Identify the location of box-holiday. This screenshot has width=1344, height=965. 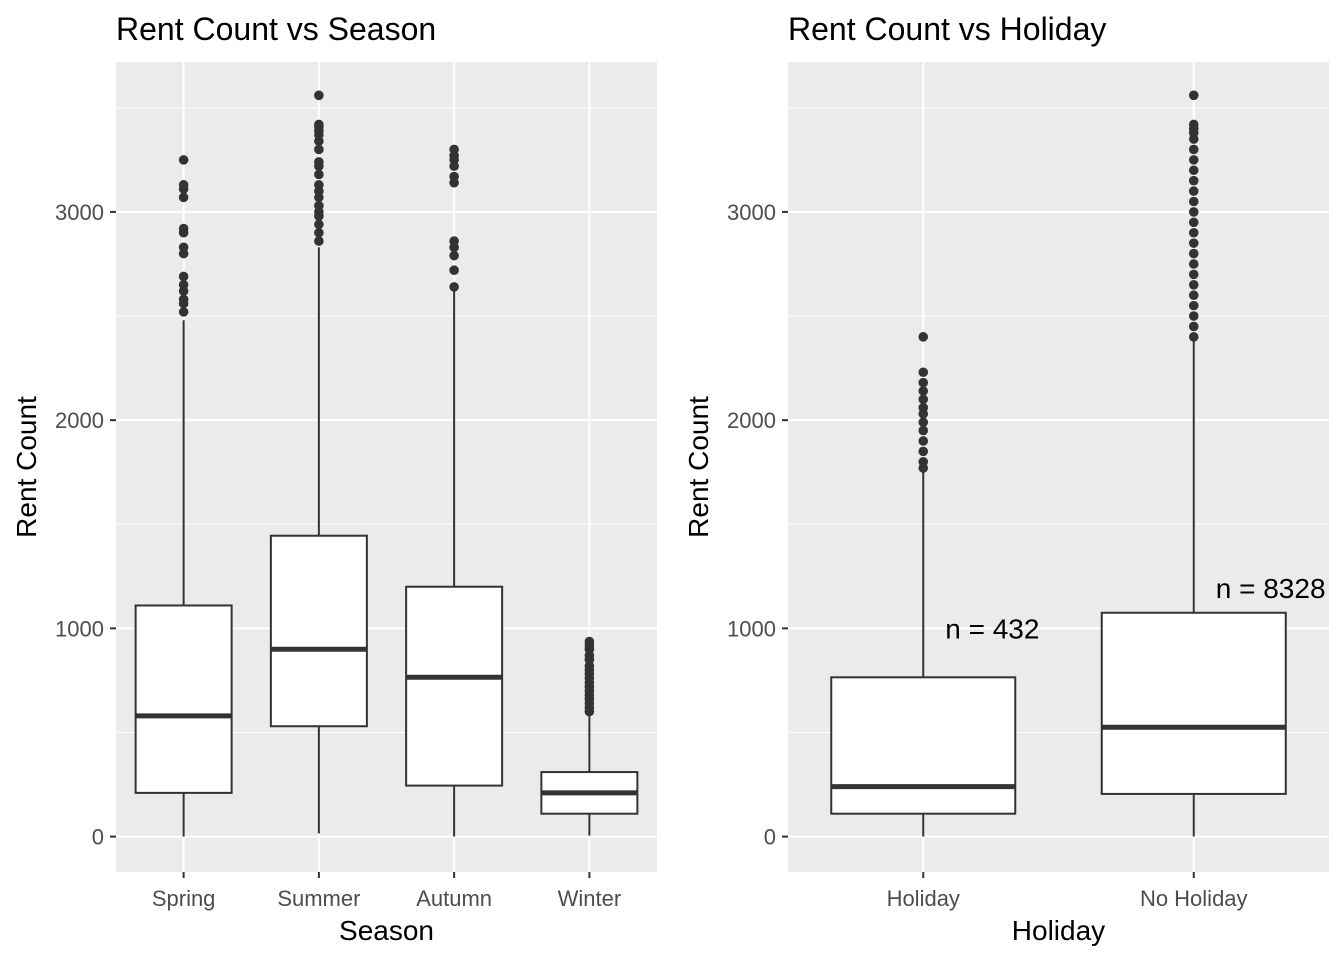
(923, 584).